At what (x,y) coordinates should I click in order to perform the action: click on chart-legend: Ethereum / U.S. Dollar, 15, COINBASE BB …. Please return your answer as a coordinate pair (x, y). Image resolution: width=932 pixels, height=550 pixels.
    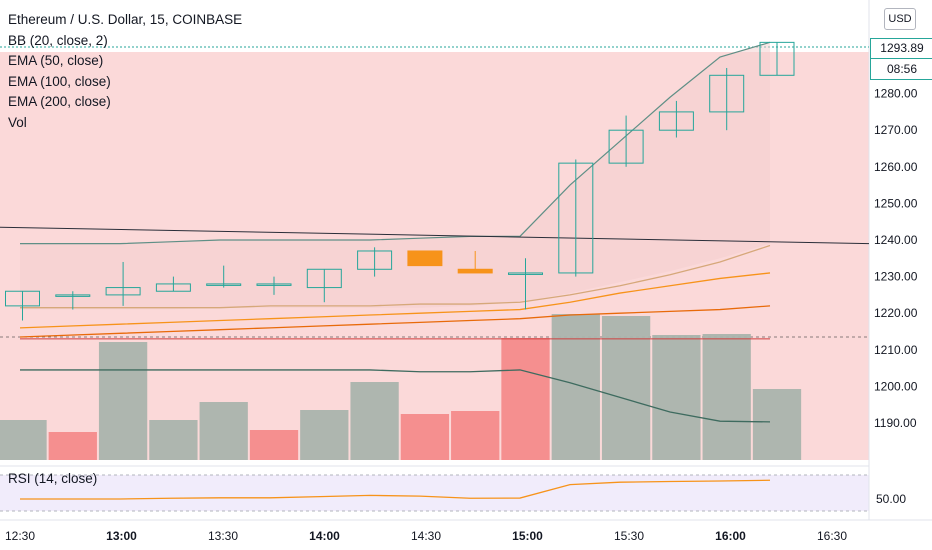
    Looking at the image, I should click on (125, 71).